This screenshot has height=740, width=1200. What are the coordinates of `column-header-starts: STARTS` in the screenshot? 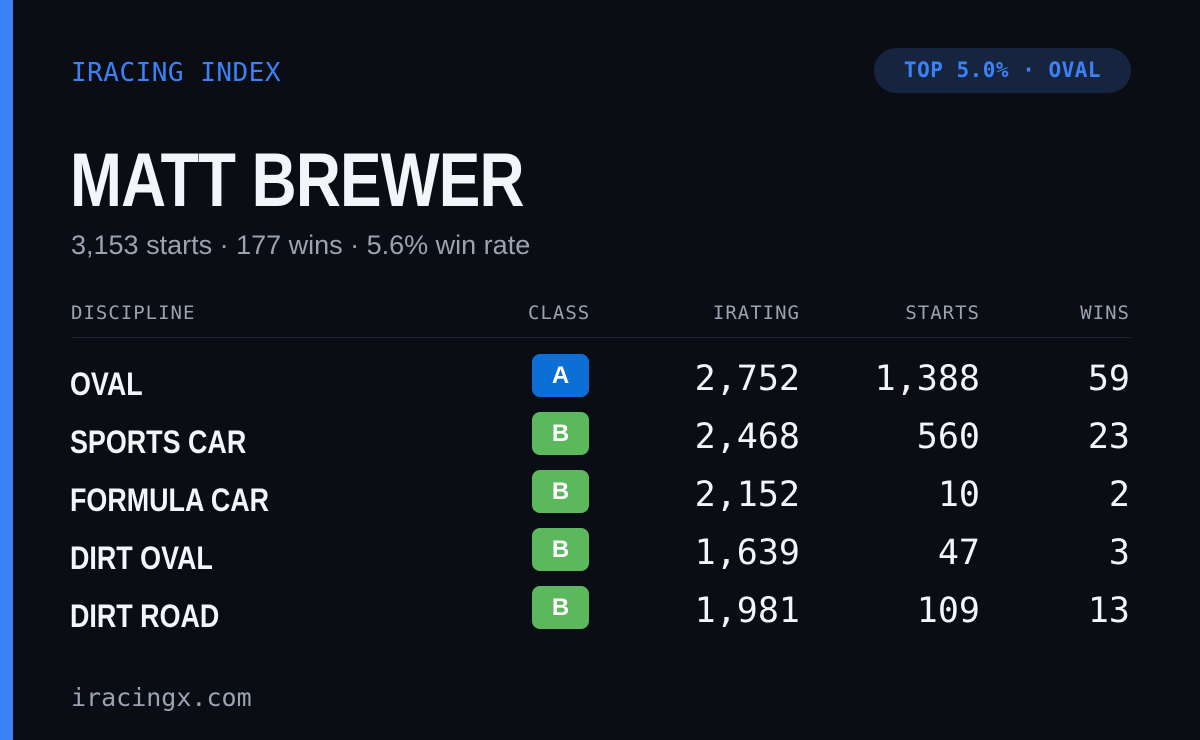 It's located at (942, 313).